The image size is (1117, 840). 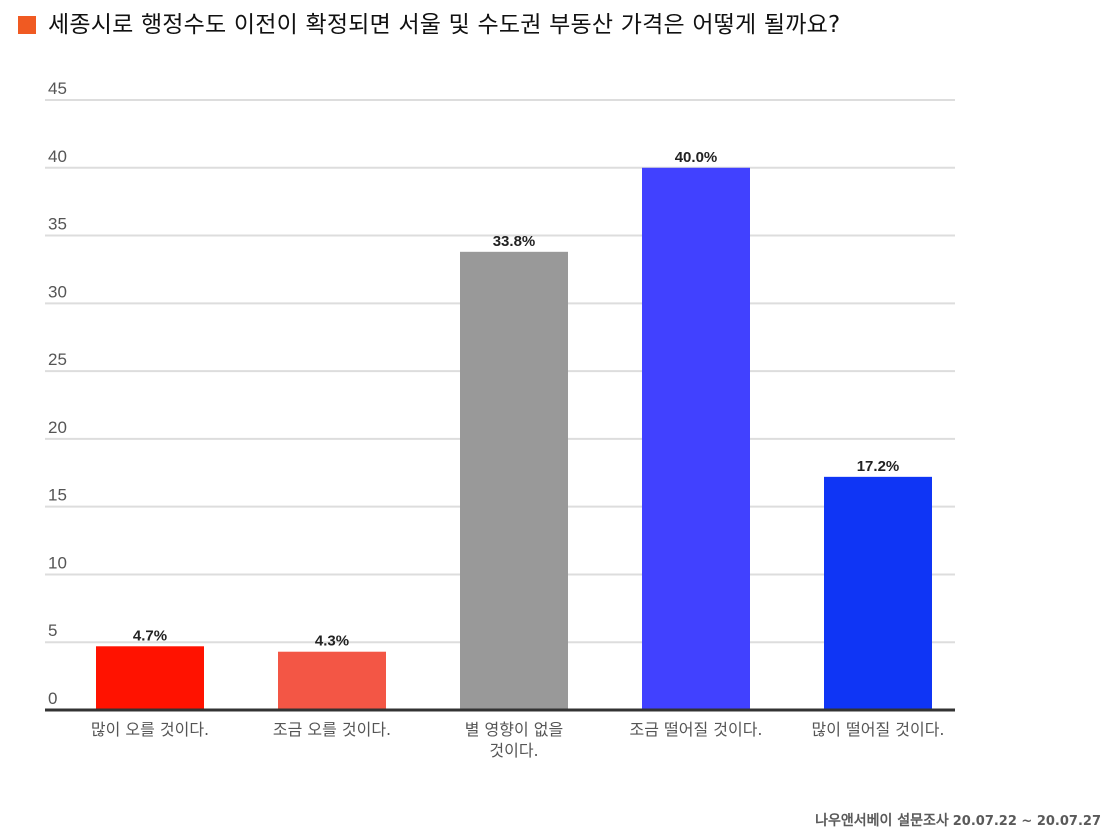 What do you see at coordinates (150, 635) in the screenshot?
I see `value-label: 4.7%` at bounding box center [150, 635].